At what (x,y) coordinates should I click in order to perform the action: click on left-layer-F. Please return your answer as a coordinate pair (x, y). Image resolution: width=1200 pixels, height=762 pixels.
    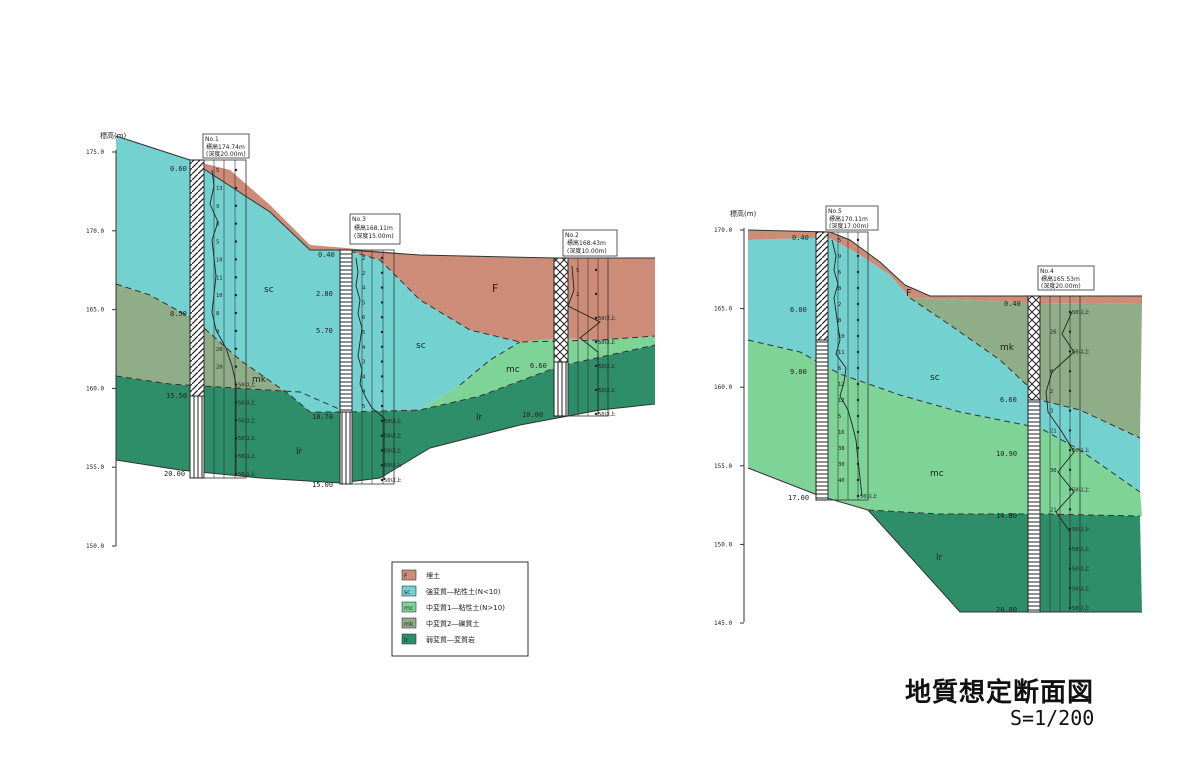
    Looking at the image, I should click on (422, 251).